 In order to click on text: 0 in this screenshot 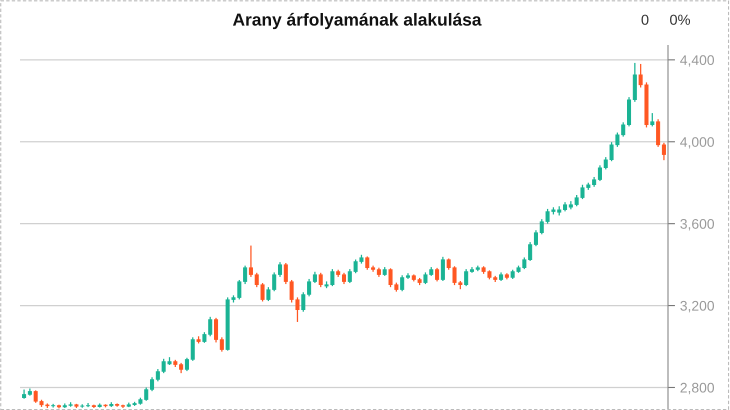, I will do `click(645, 19)`.